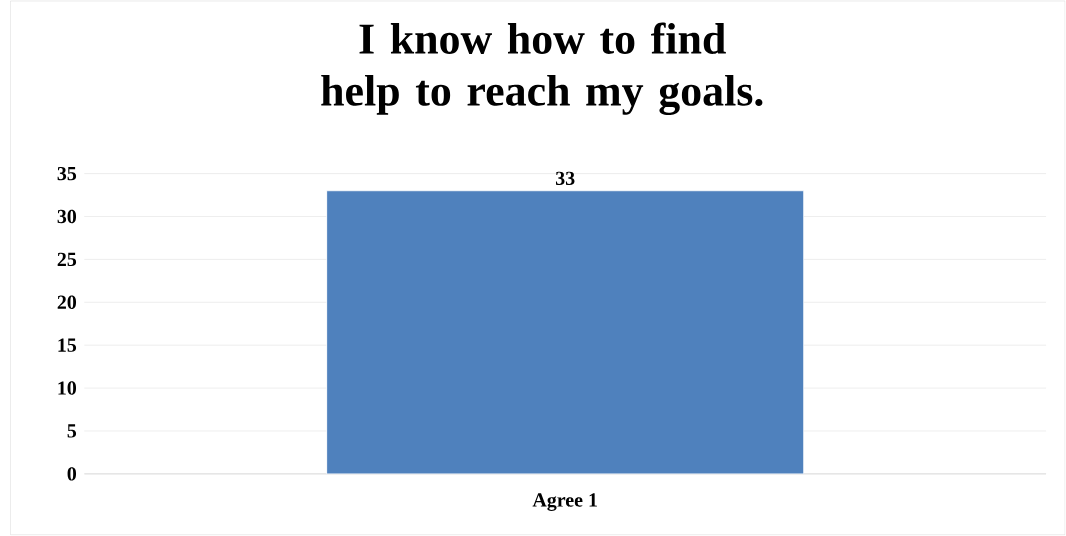 The width and height of the screenshot is (1066, 536). Describe the element at coordinates (67, 216) in the screenshot. I see `y-tick-label: 30` at that location.